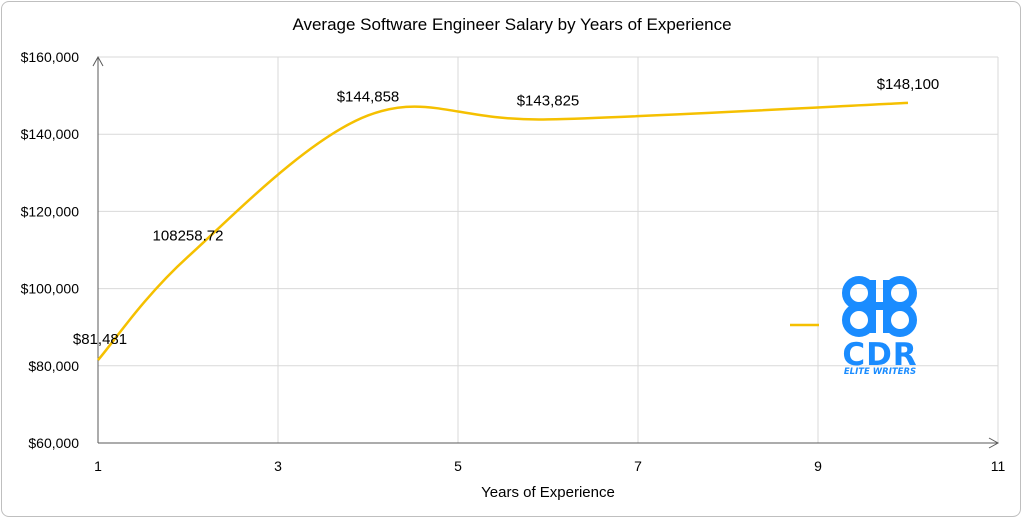 Image resolution: width=1024 pixels, height=520 pixels. I want to click on cdr-logo: CDR ELITE WRITERS, so click(879, 326).